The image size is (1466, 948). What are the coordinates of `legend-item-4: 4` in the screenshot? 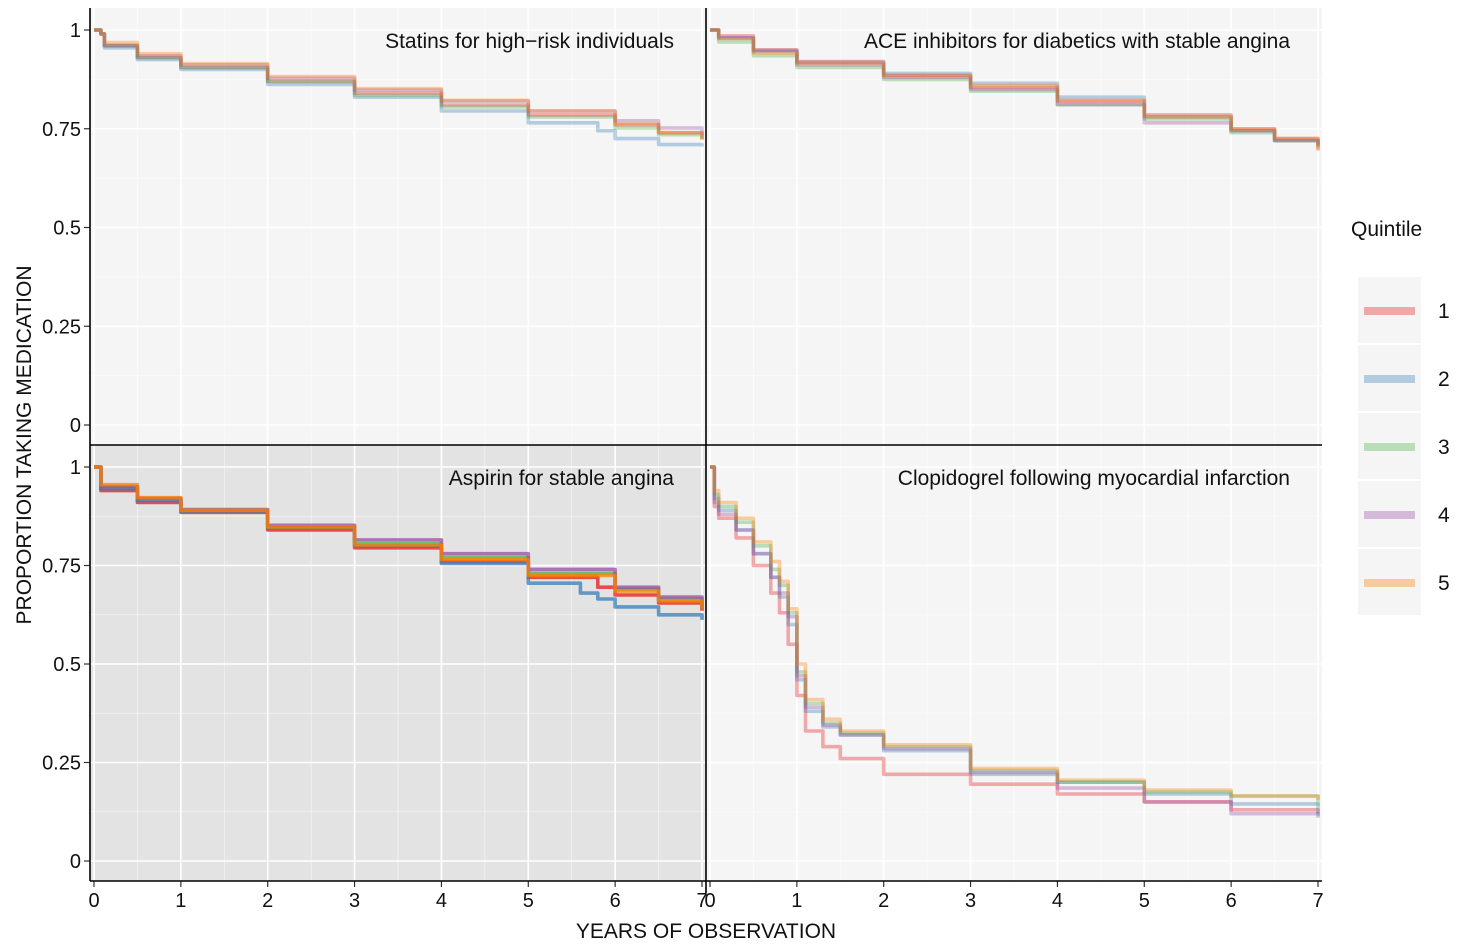 It's located at (1404, 514).